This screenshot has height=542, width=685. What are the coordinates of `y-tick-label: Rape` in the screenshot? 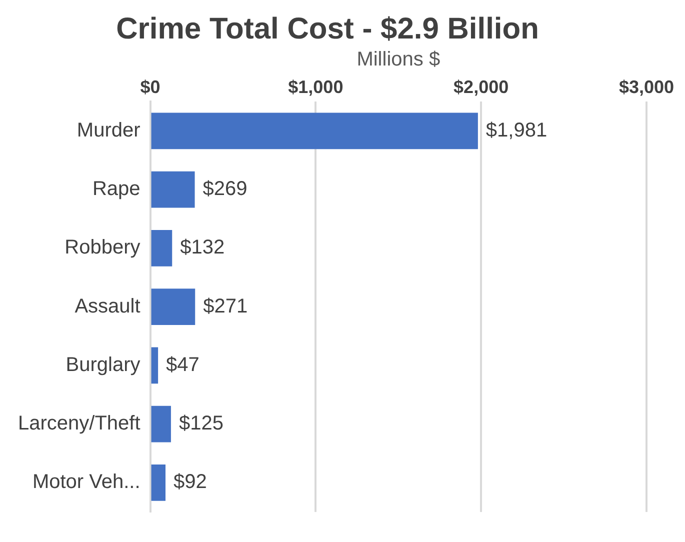 It's located at (116, 189).